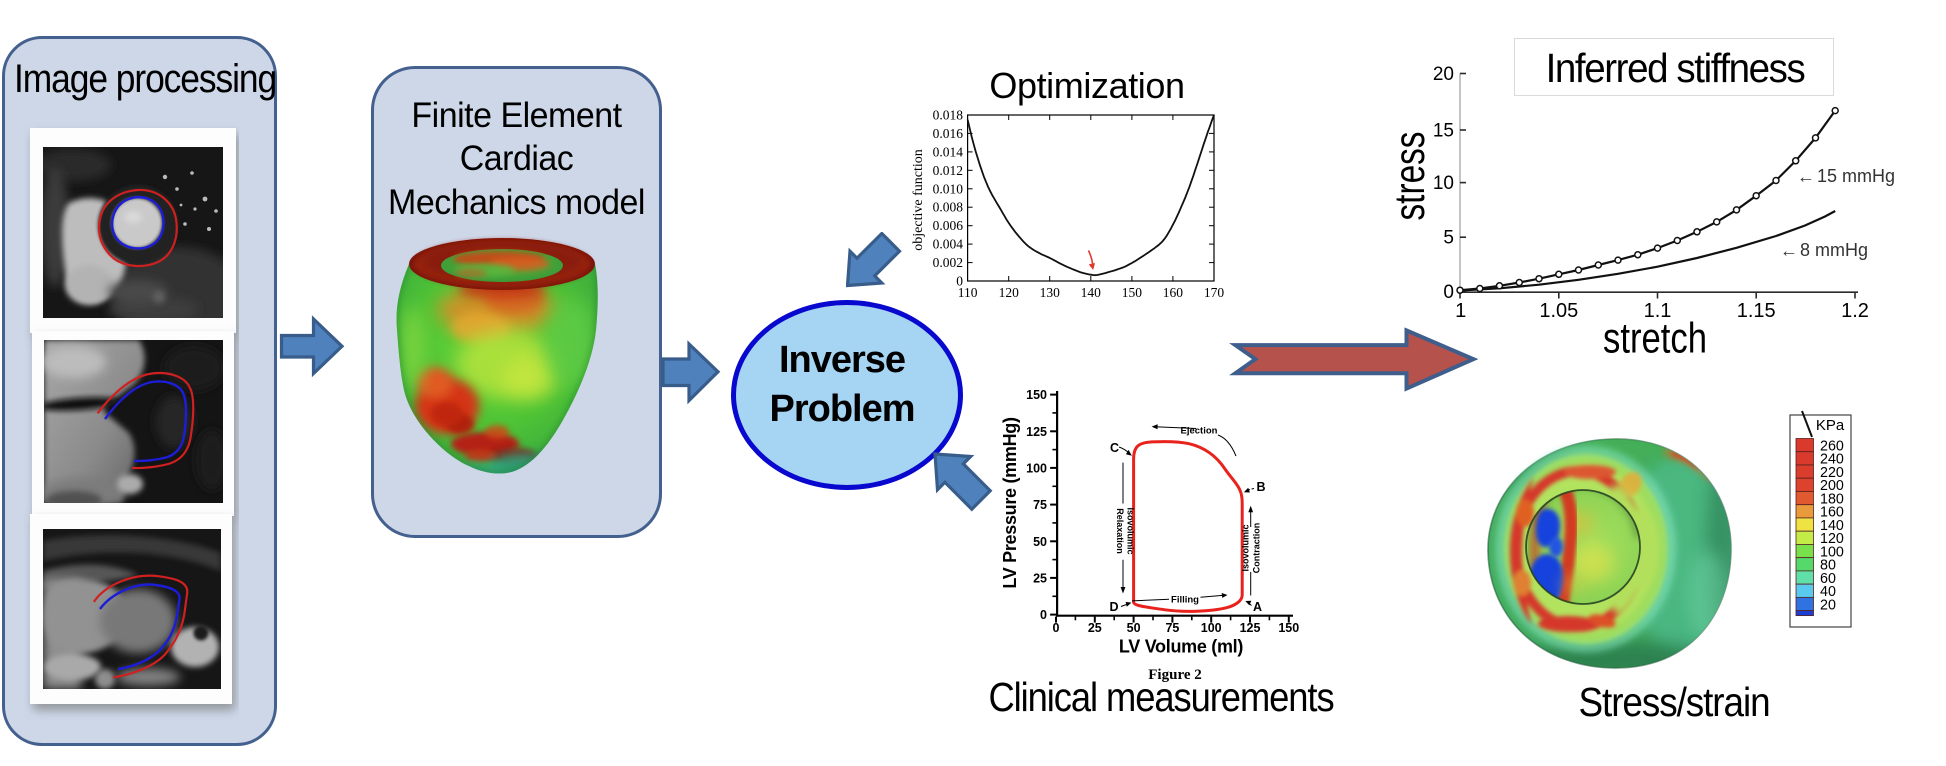  What do you see at coordinates (918, 199) in the screenshot?
I see `svg-text: objective function` at bounding box center [918, 199].